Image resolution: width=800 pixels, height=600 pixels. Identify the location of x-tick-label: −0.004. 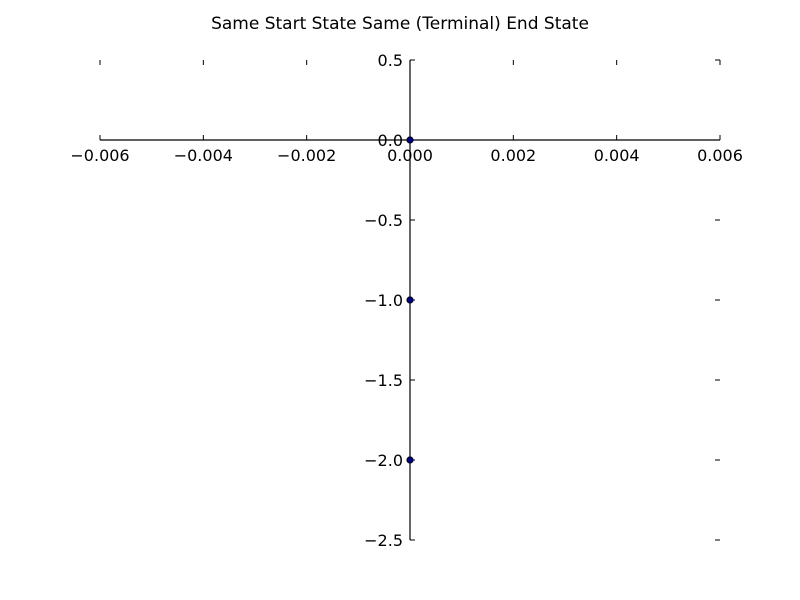
(203, 155).